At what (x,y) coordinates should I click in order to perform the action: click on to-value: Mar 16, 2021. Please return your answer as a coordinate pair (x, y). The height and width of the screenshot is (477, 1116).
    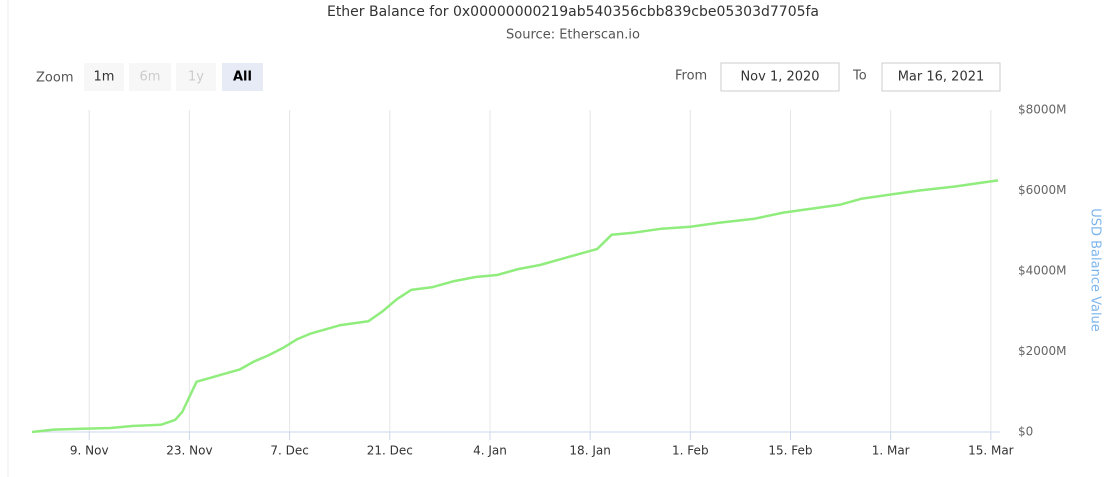
    Looking at the image, I should click on (941, 77).